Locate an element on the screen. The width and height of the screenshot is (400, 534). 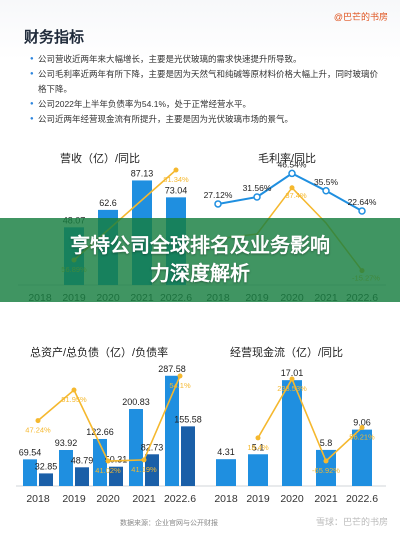
data-label: 41.19% is located at coordinates (144, 469).